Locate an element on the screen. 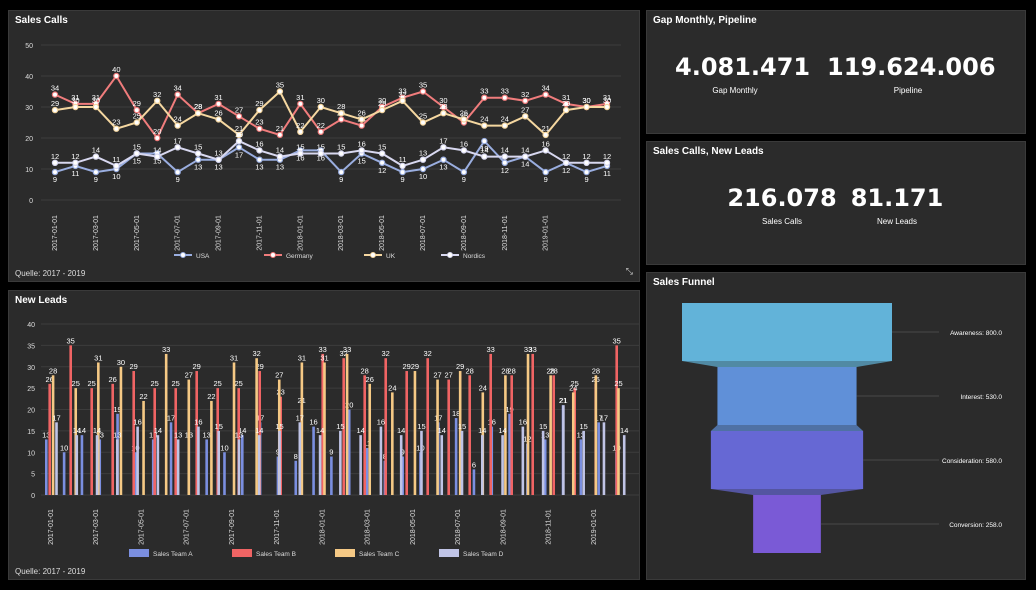 Image resolution: width=1036 pixels, height=590 pixels. line-data-label: 29 is located at coordinates (259, 103).